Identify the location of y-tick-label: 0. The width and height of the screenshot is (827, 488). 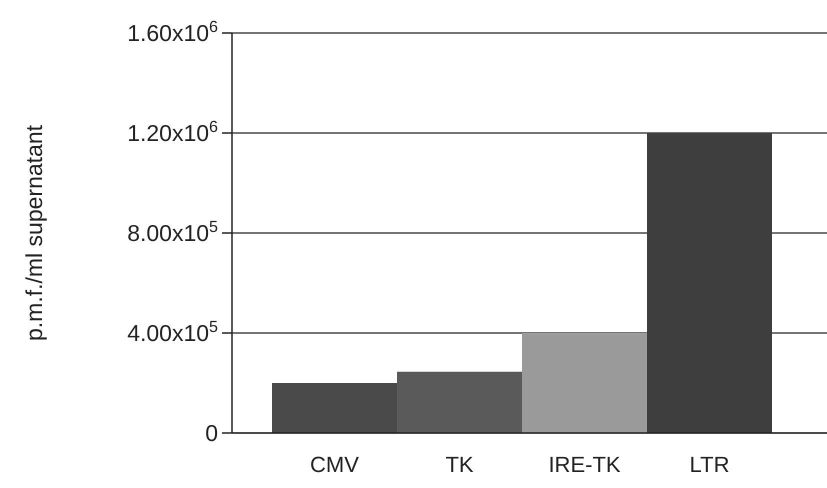
(211, 433).